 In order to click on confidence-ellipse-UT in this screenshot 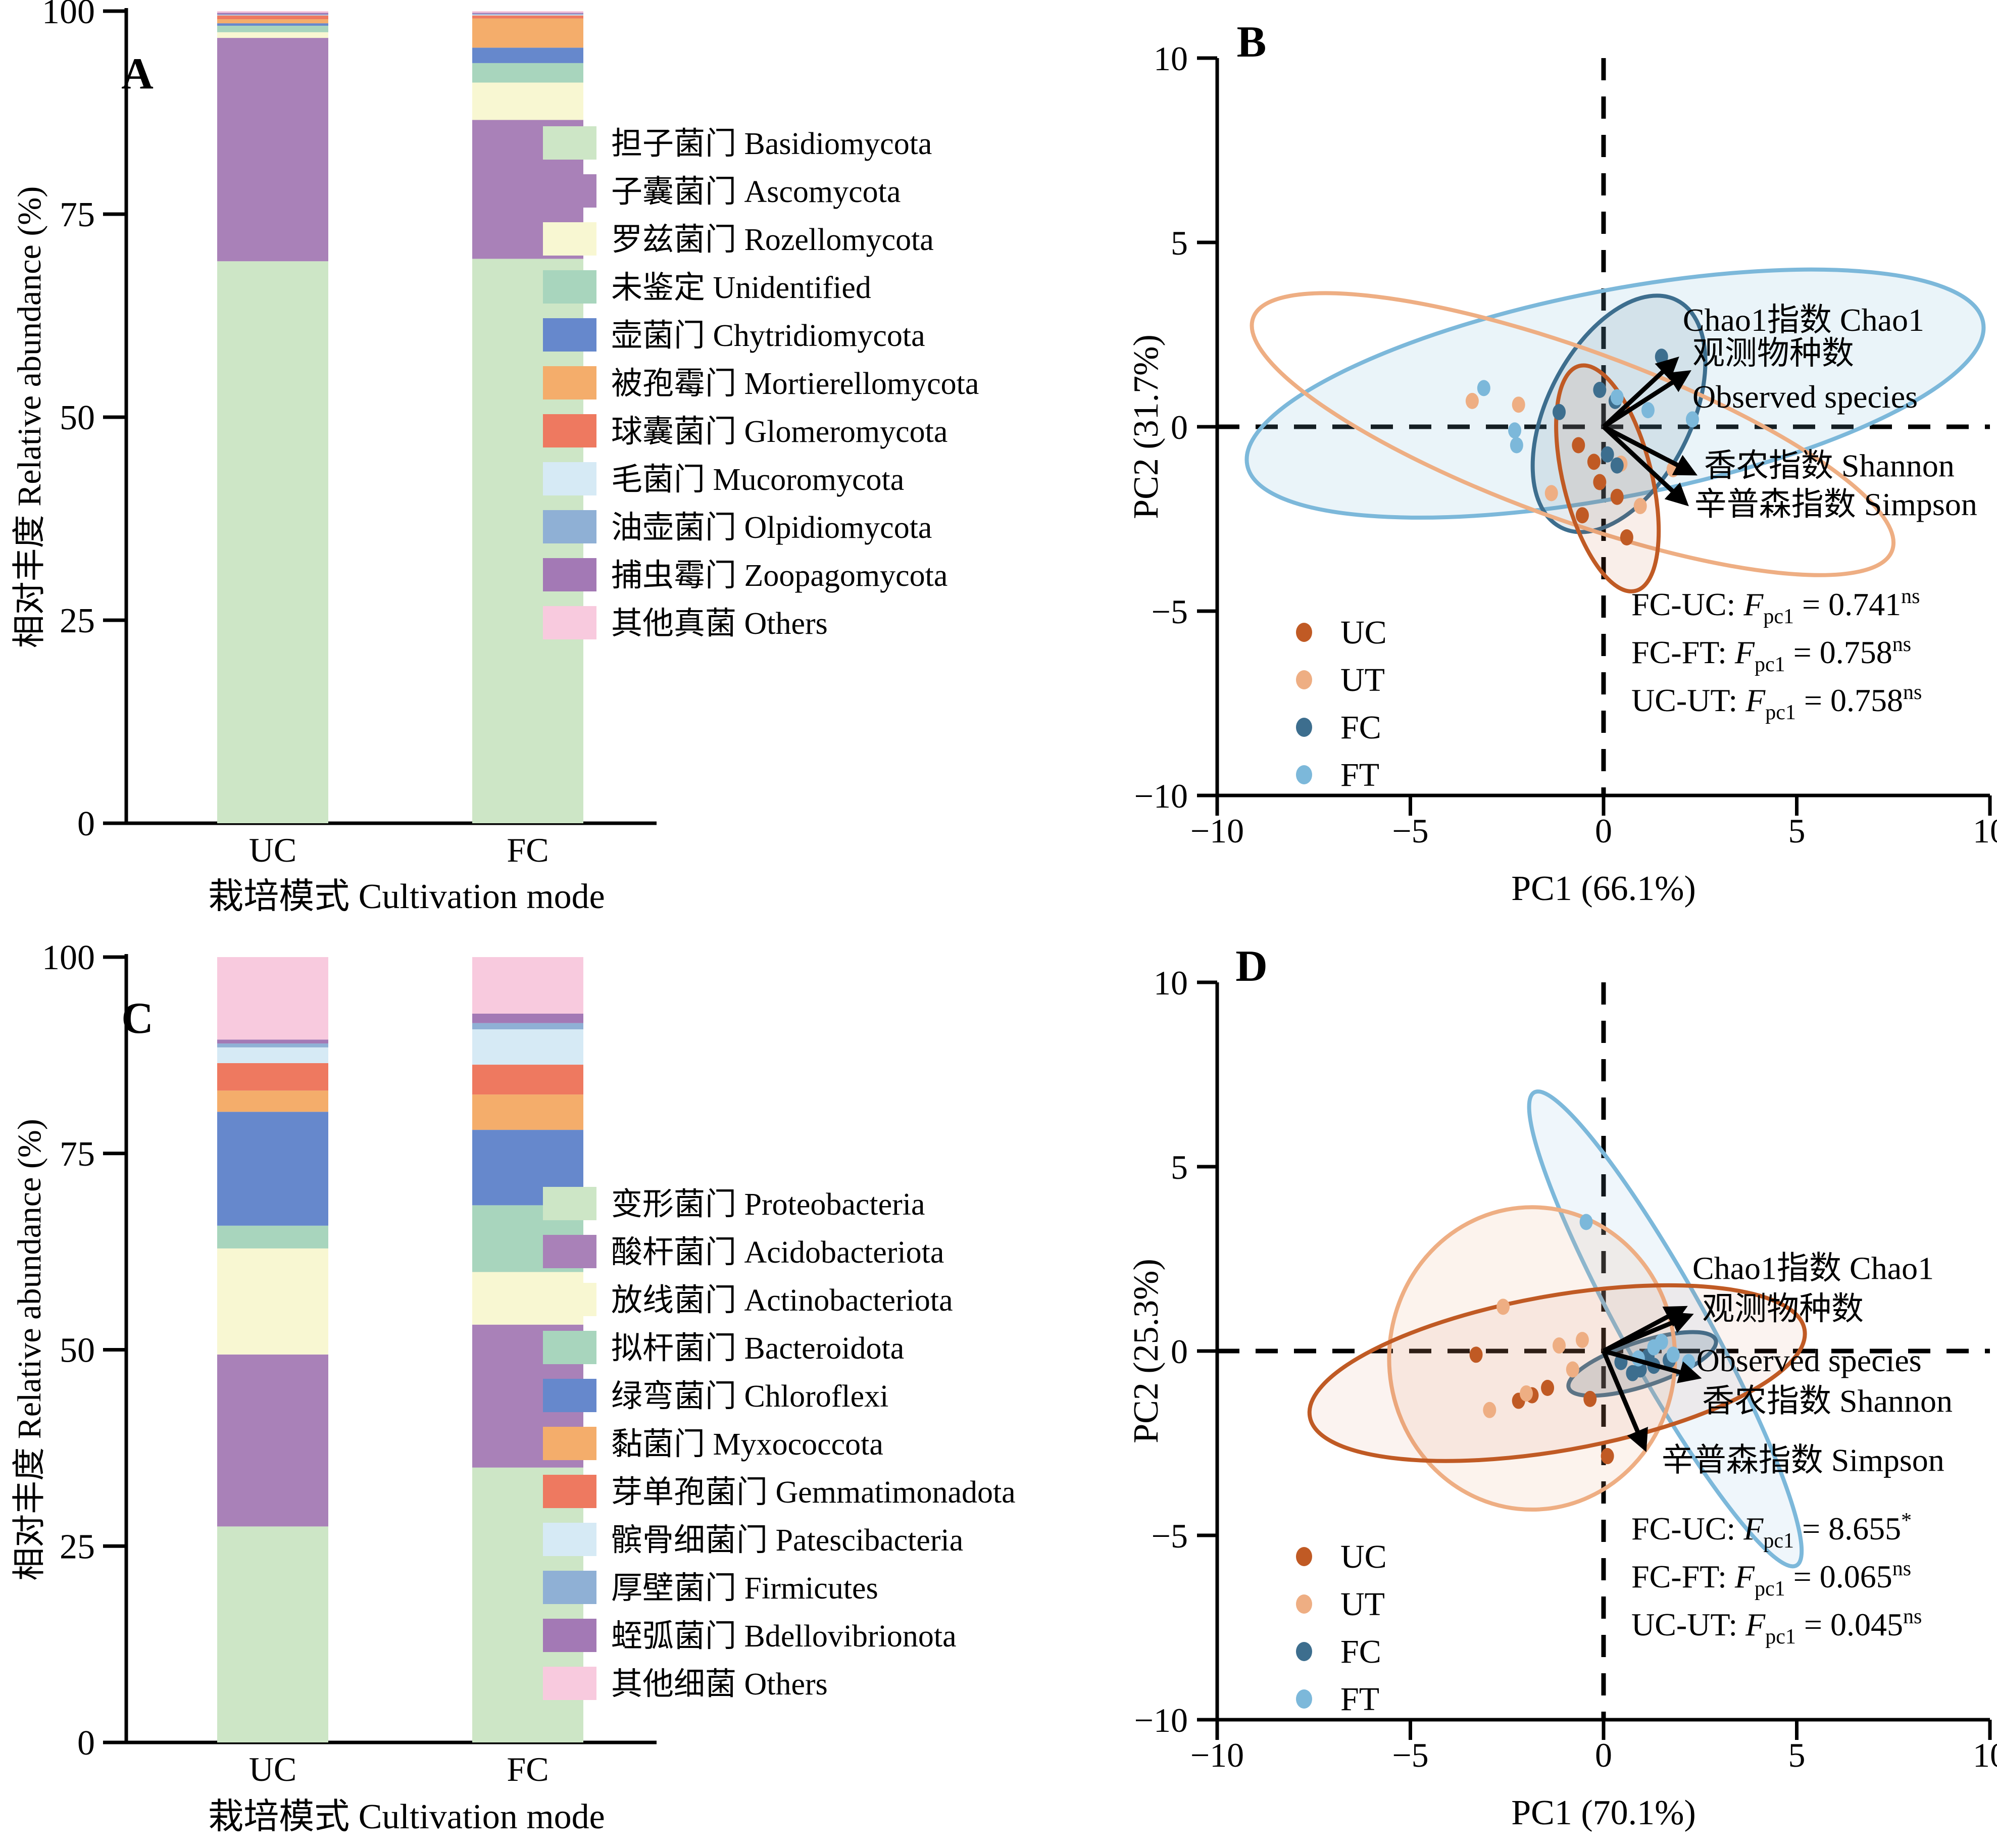, I will do `click(1573, 434)`.